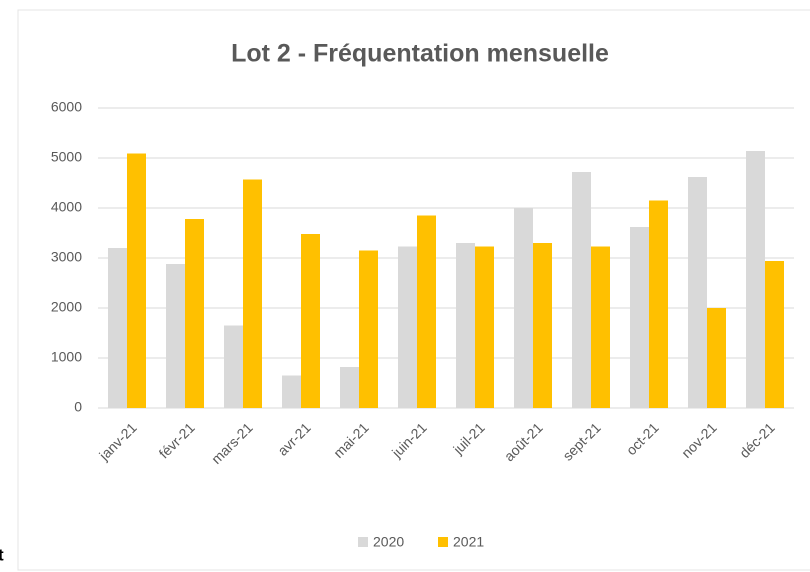  What do you see at coordinates (66, 107) in the screenshot?
I see `y-tick-label: 6000` at bounding box center [66, 107].